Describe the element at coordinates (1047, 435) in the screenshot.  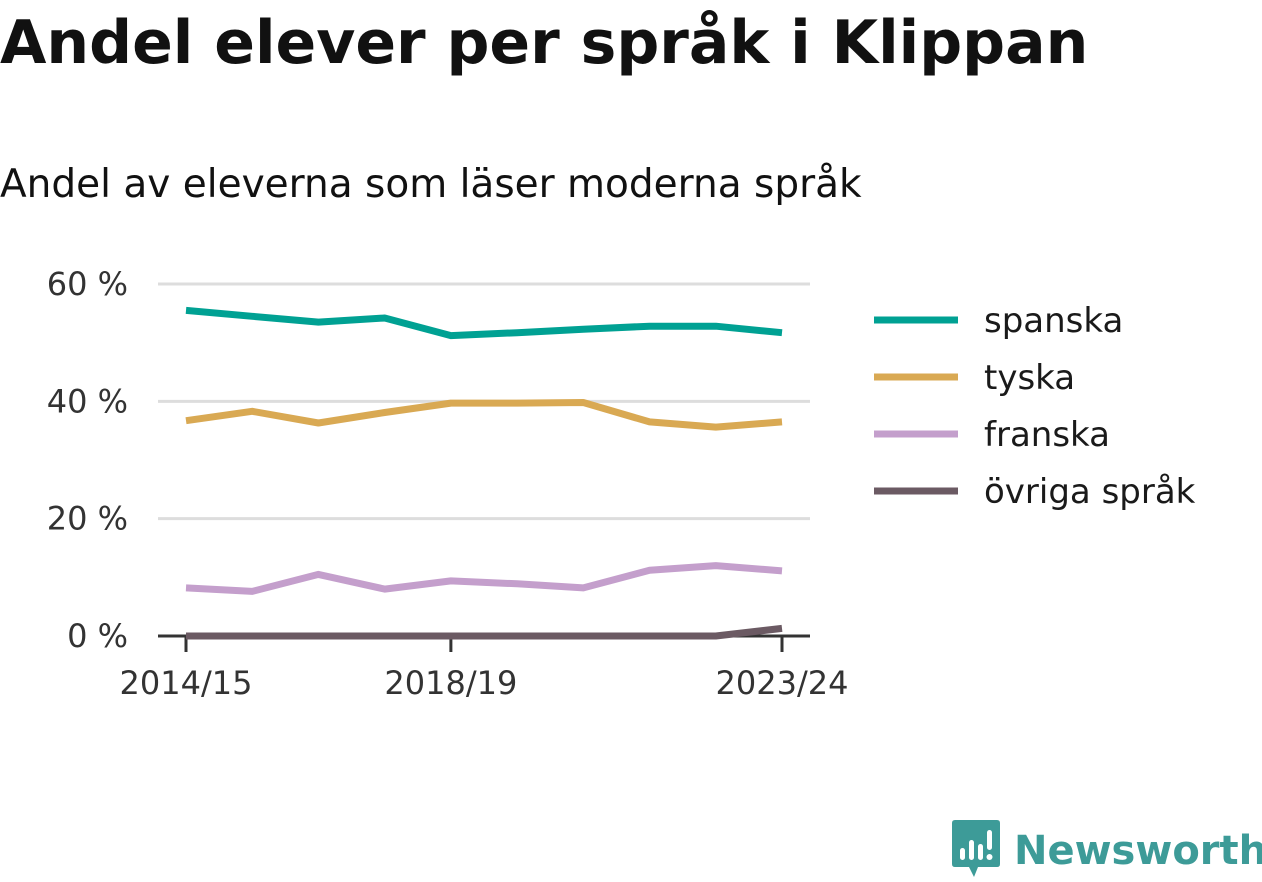
I see `legend-label: franska` at that location.